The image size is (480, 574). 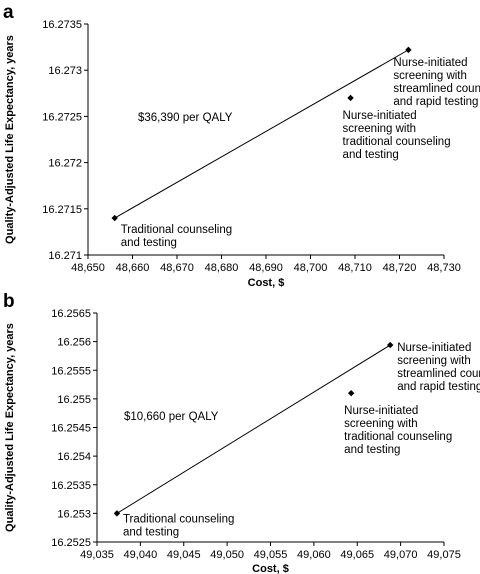 What do you see at coordinates (271, 555) in the screenshot?
I see `x-tick-label: 49,055` at bounding box center [271, 555].